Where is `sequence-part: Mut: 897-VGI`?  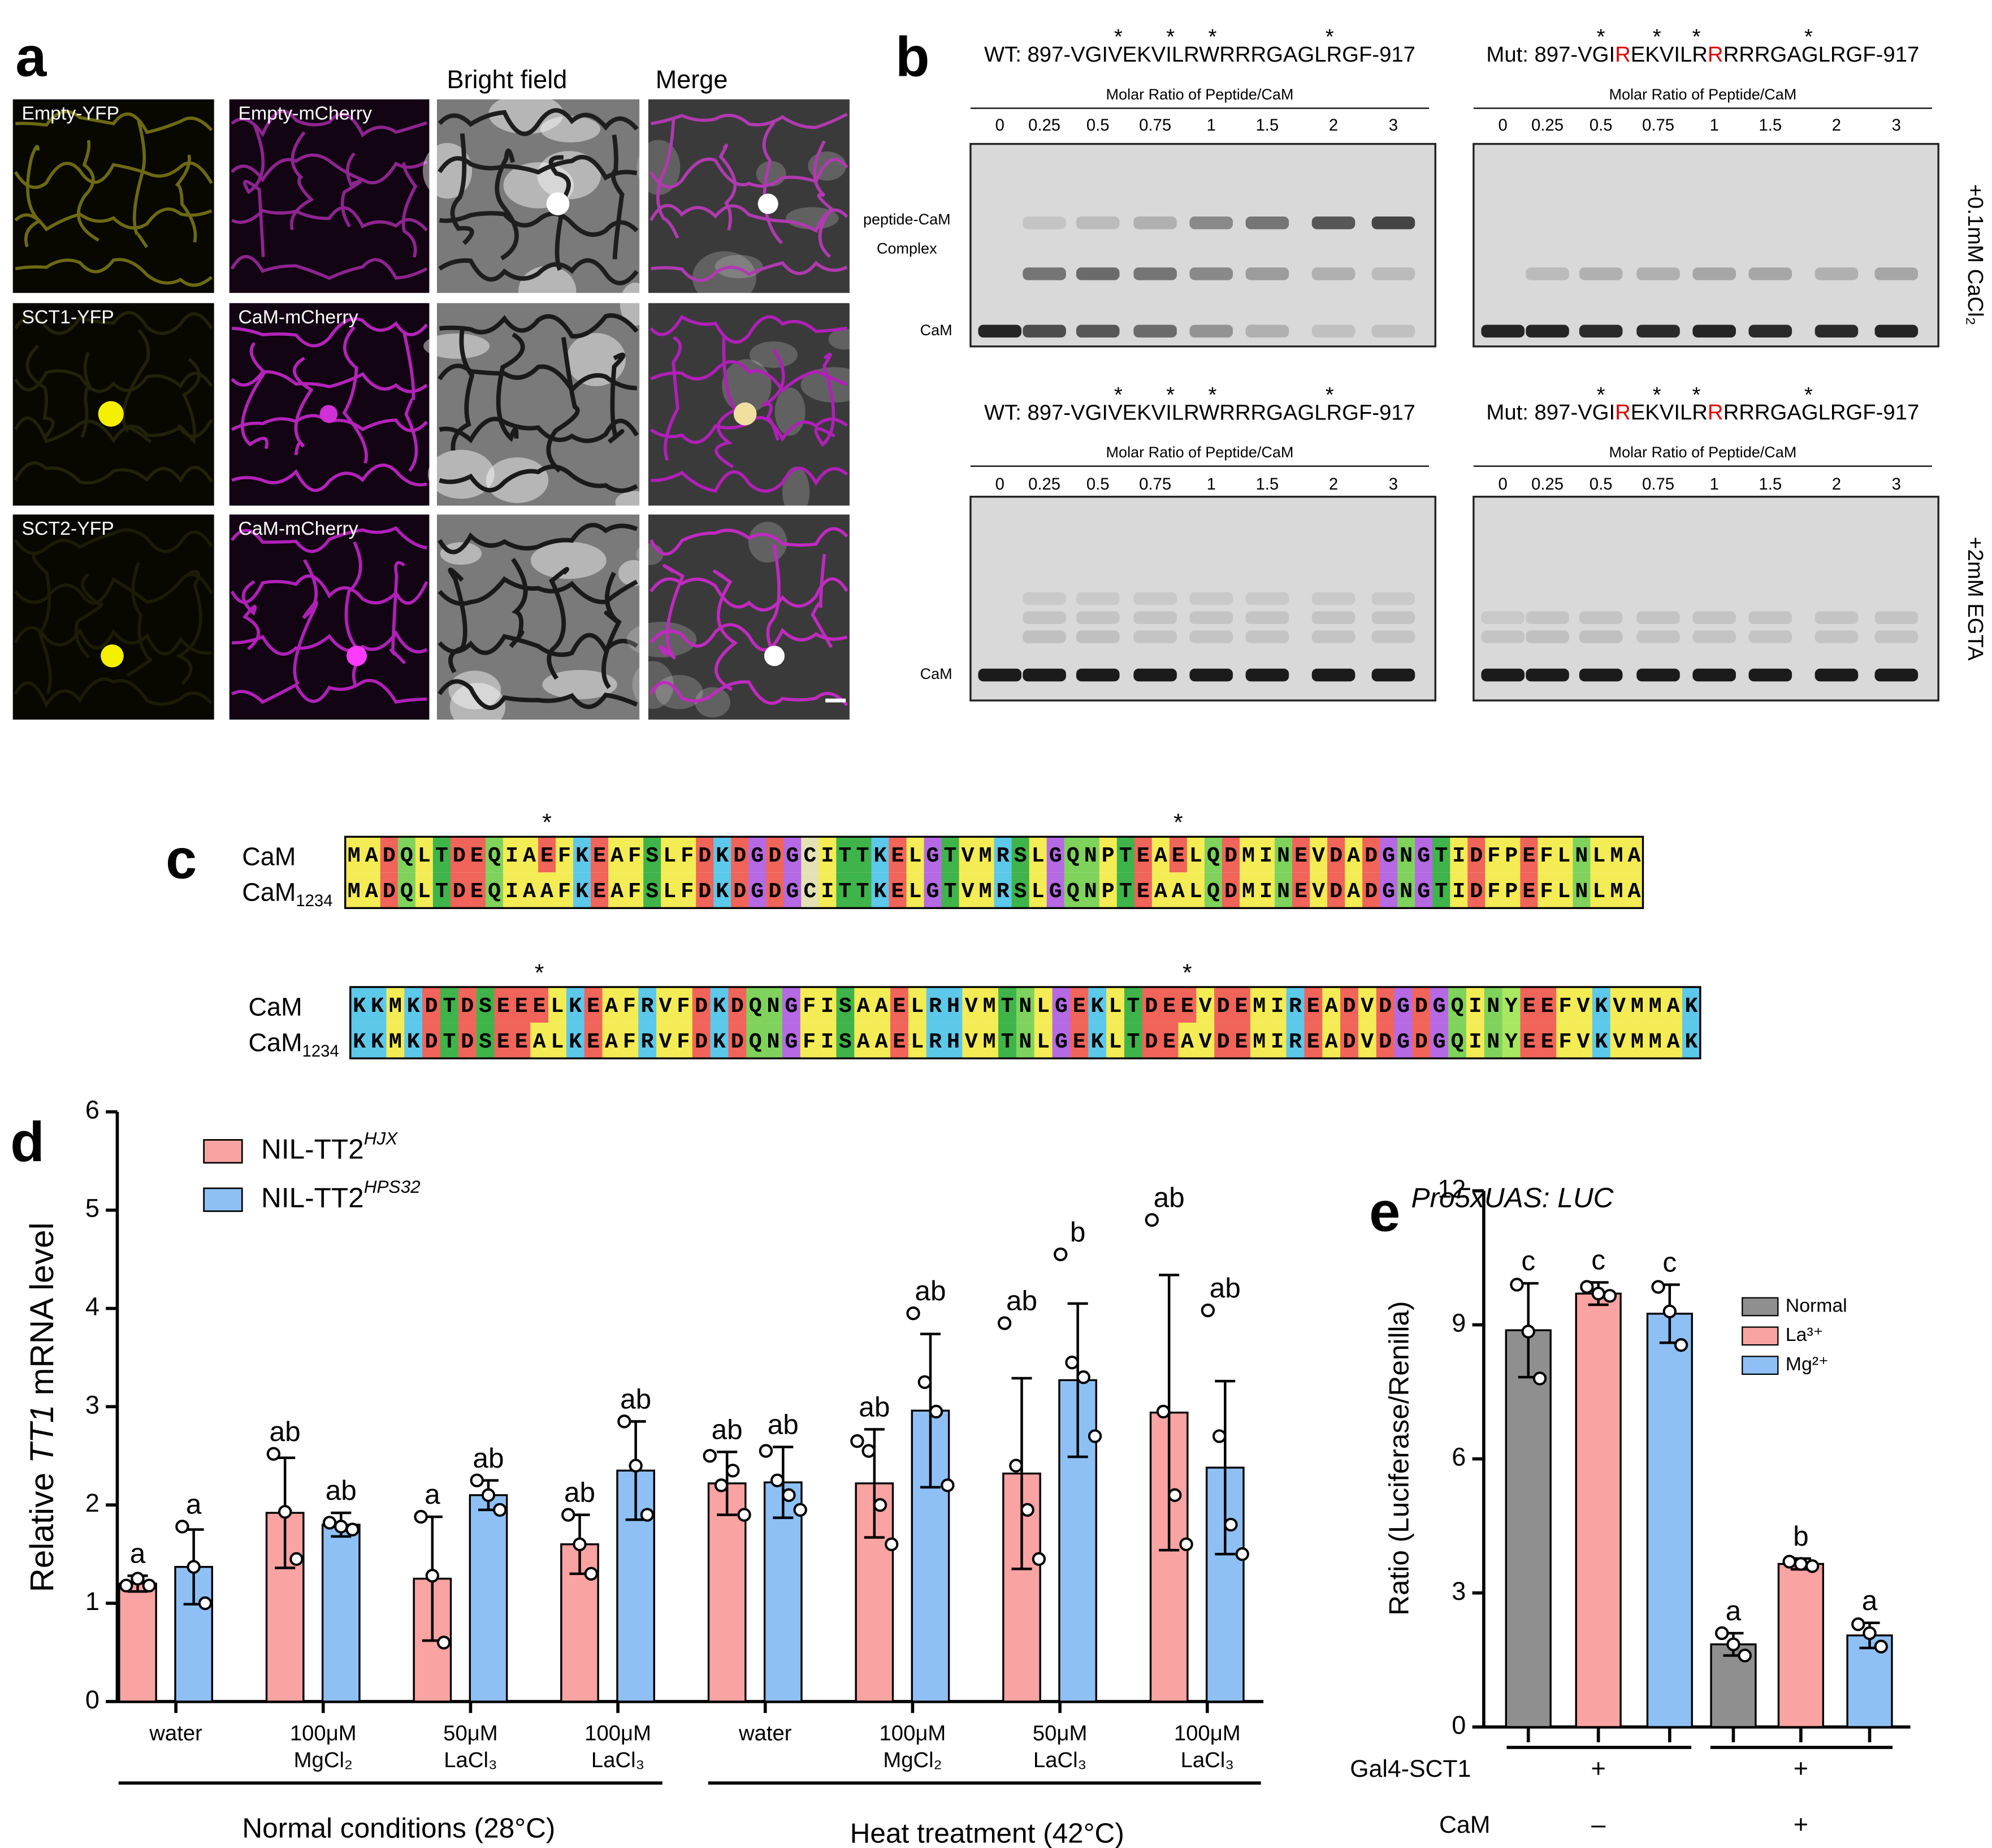
sequence-part: Mut: 897-VGI is located at coordinates (1550, 55).